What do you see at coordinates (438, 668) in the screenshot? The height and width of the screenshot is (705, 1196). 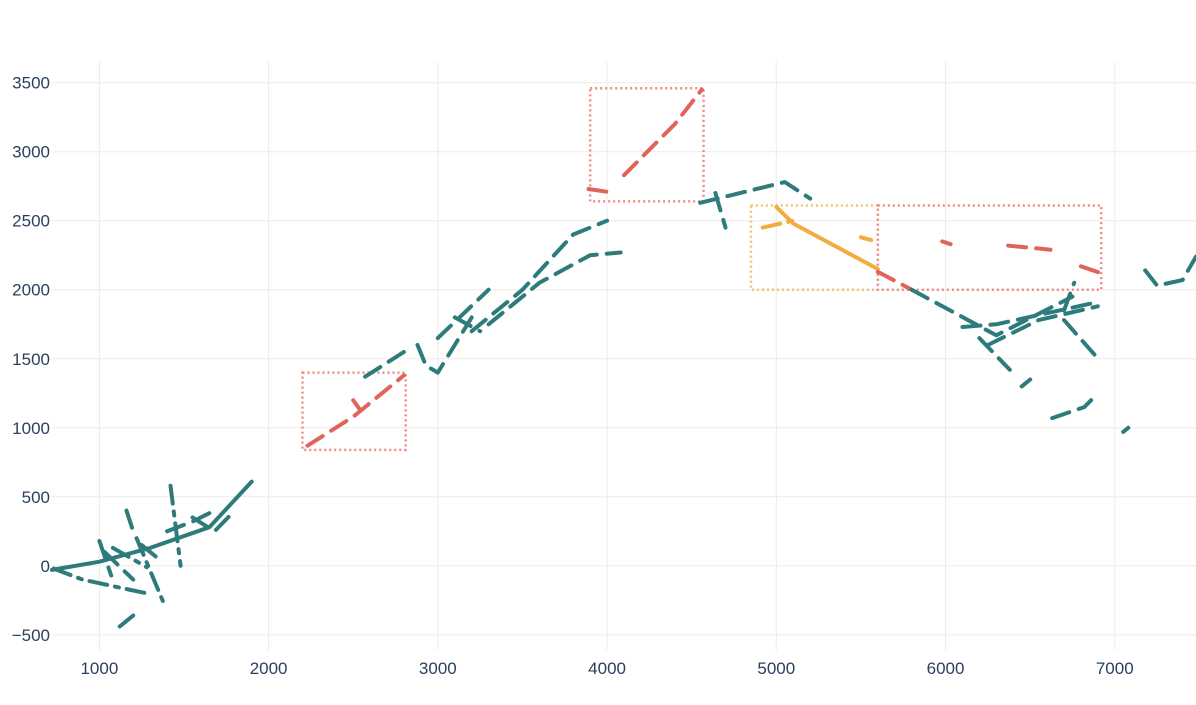 I see `x-tick-label: 3000` at bounding box center [438, 668].